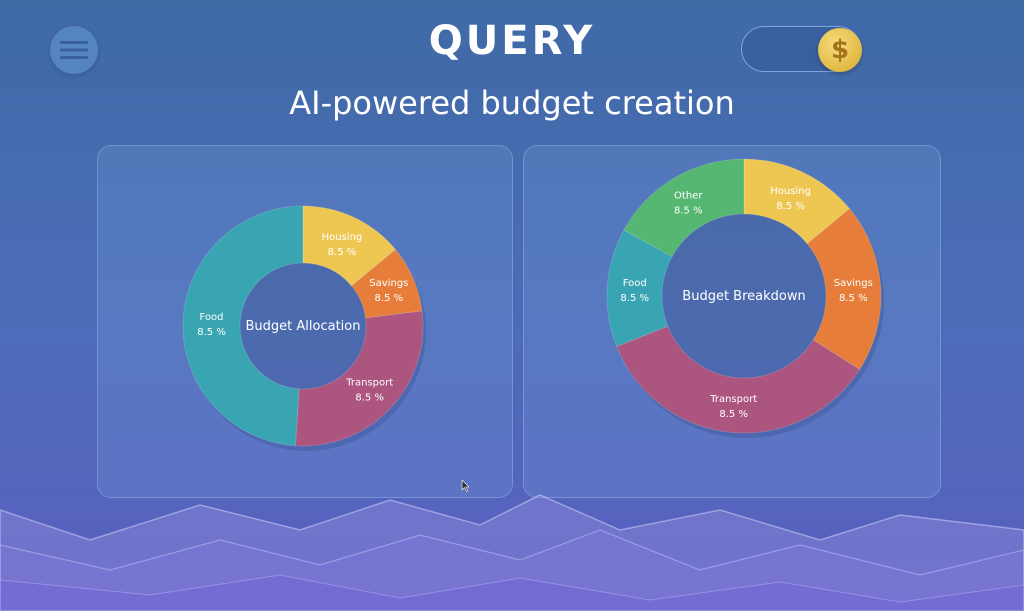  I want to click on app-title: QUERY, so click(512, 41).